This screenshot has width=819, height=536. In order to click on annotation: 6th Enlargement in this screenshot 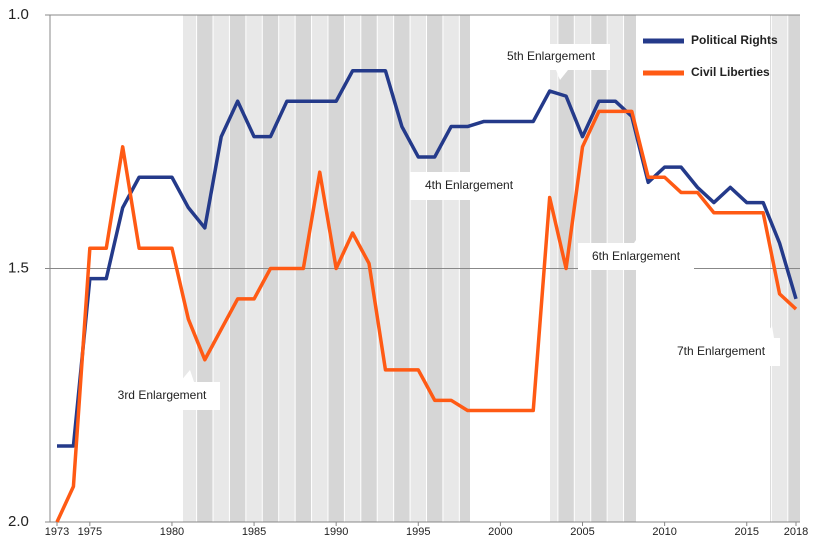, I will do `click(636, 256)`.